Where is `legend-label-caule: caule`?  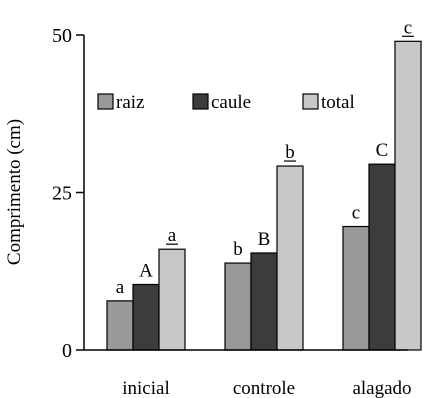
legend-label-caule: caule is located at coordinates (231, 102).